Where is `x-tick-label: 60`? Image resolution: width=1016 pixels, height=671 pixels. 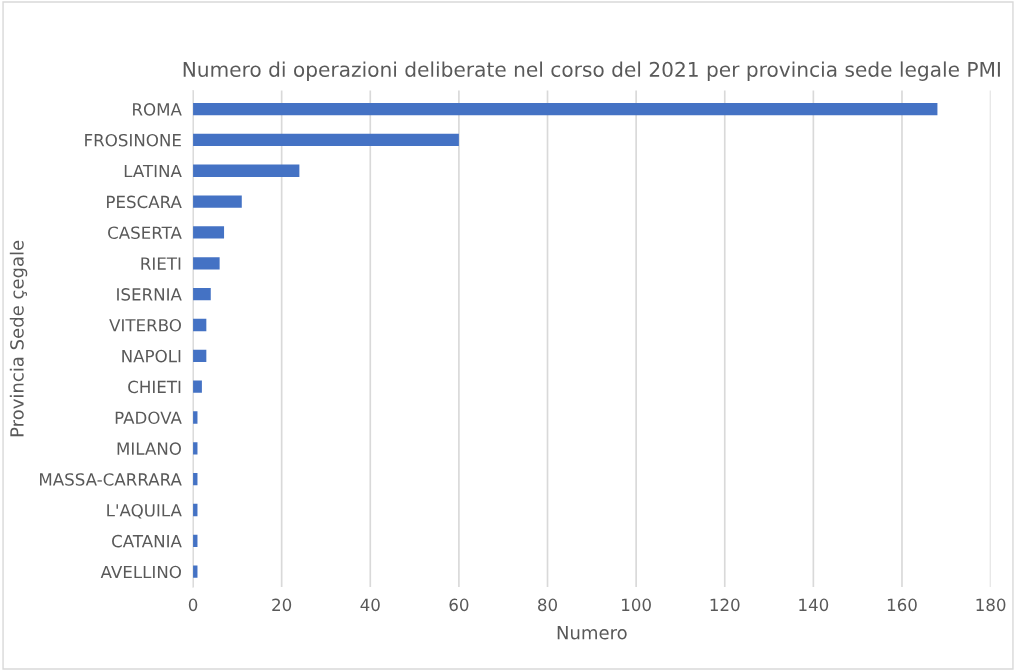 x-tick-label: 60 is located at coordinates (459, 605).